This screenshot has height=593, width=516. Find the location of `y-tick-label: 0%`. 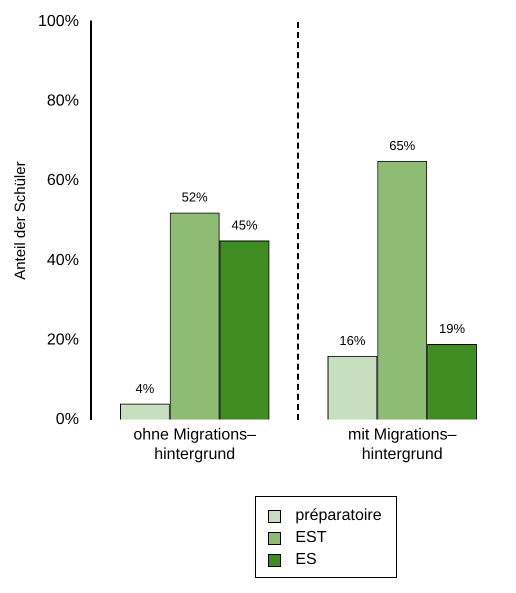

y-tick-label: 0% is located at coordinates (67, 419).